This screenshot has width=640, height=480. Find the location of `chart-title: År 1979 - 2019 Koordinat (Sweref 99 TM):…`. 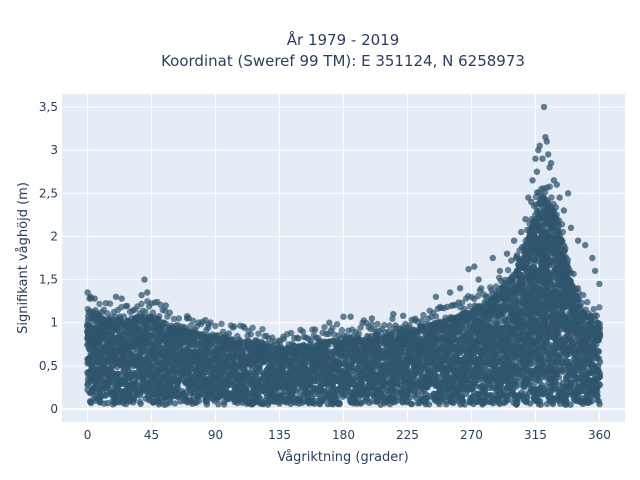

chart-title: År 1979 - 2019 Koordinat (Sweref 99 TM):… is located at coordinates (343, 50).